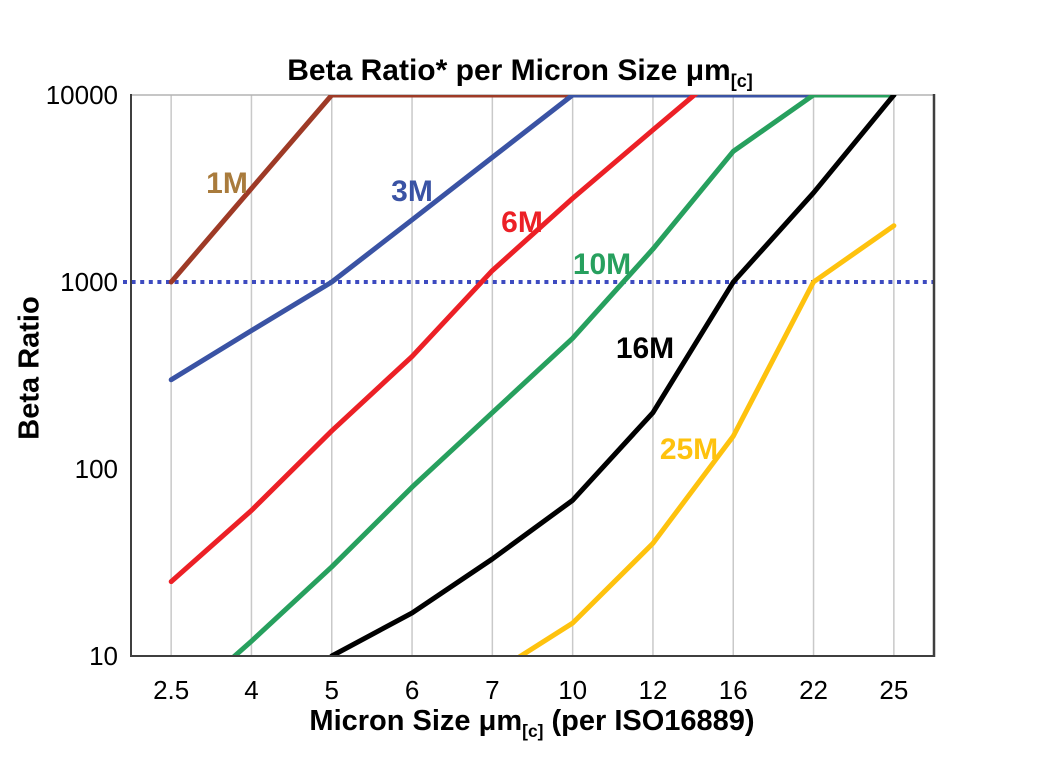 The image size is (1040, 768). What do you see at coordinates (227, 183) in the screenshot?
I see `series-label-1M: 1M` at bounding box center [227, 183].